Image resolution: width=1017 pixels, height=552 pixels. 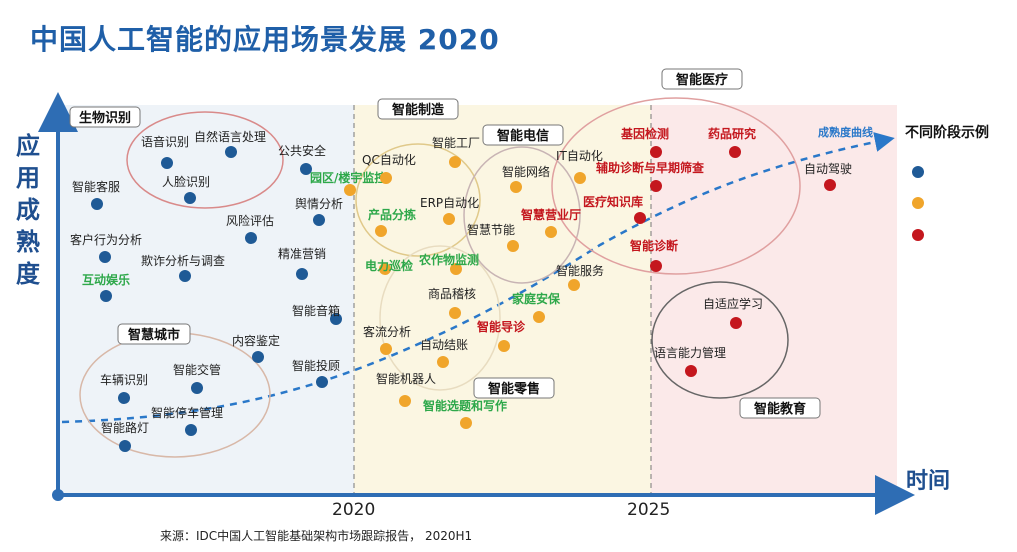 What do you see at coordinates (828, 168) in the screenshot?
I see `point-label: 自动驾驶` at bounding box center [828, 168].